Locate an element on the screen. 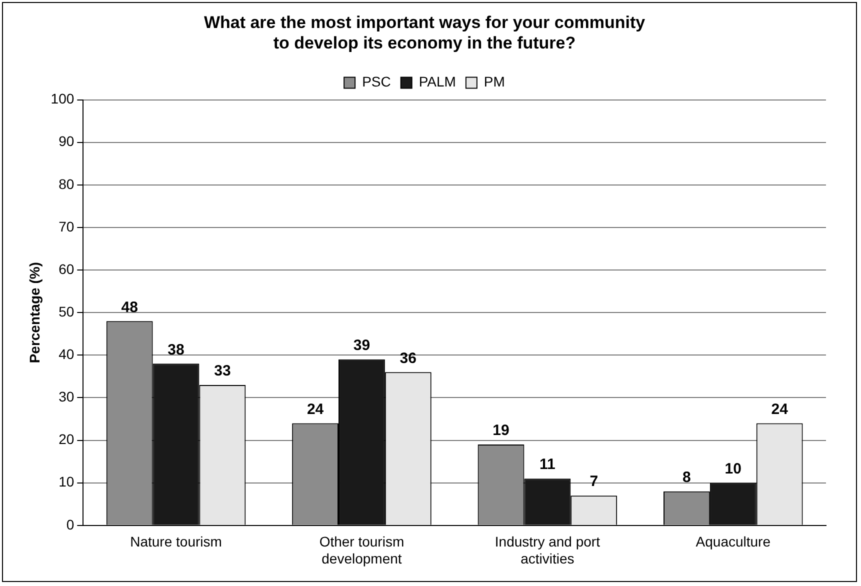 Image resolution: width=861 pixels, height=586 pixels. data-label: 19 is located at coordinates (501, 431).